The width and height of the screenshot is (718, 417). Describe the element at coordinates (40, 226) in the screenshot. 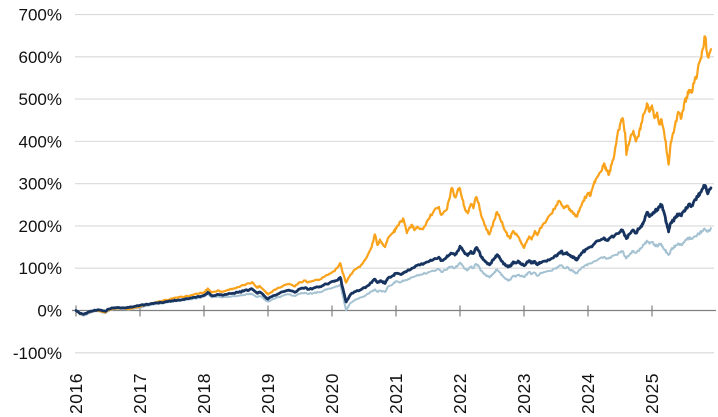

I see `y-tick-label-200: 200%` at that location.